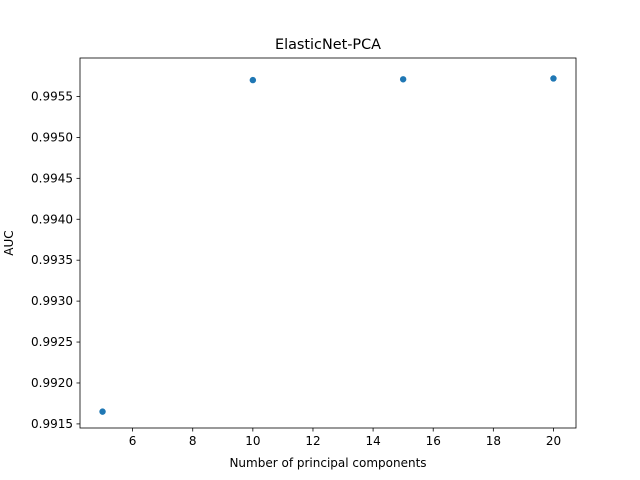 The height and width of the screenshot is (480, 640). Describe the element at coordinates (52, 301) in the screenshot. I see `y-tick-label: 0.9930` at that location.